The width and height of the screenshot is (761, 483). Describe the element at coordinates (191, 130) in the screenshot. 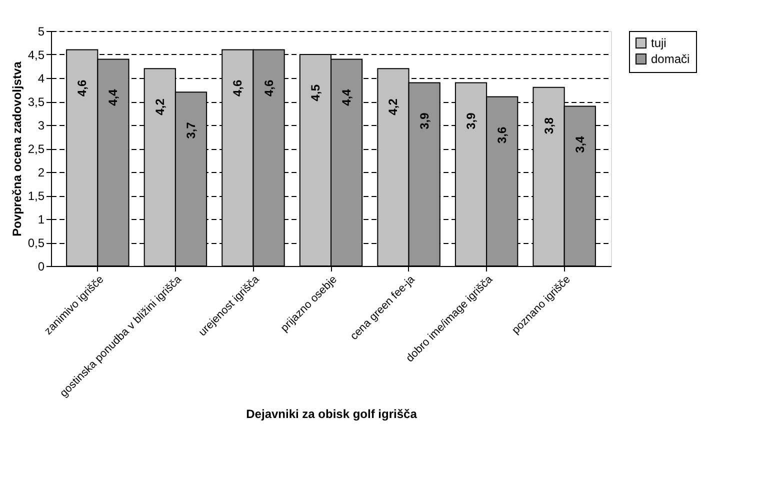

I see `data-label: 3,7` at that location.